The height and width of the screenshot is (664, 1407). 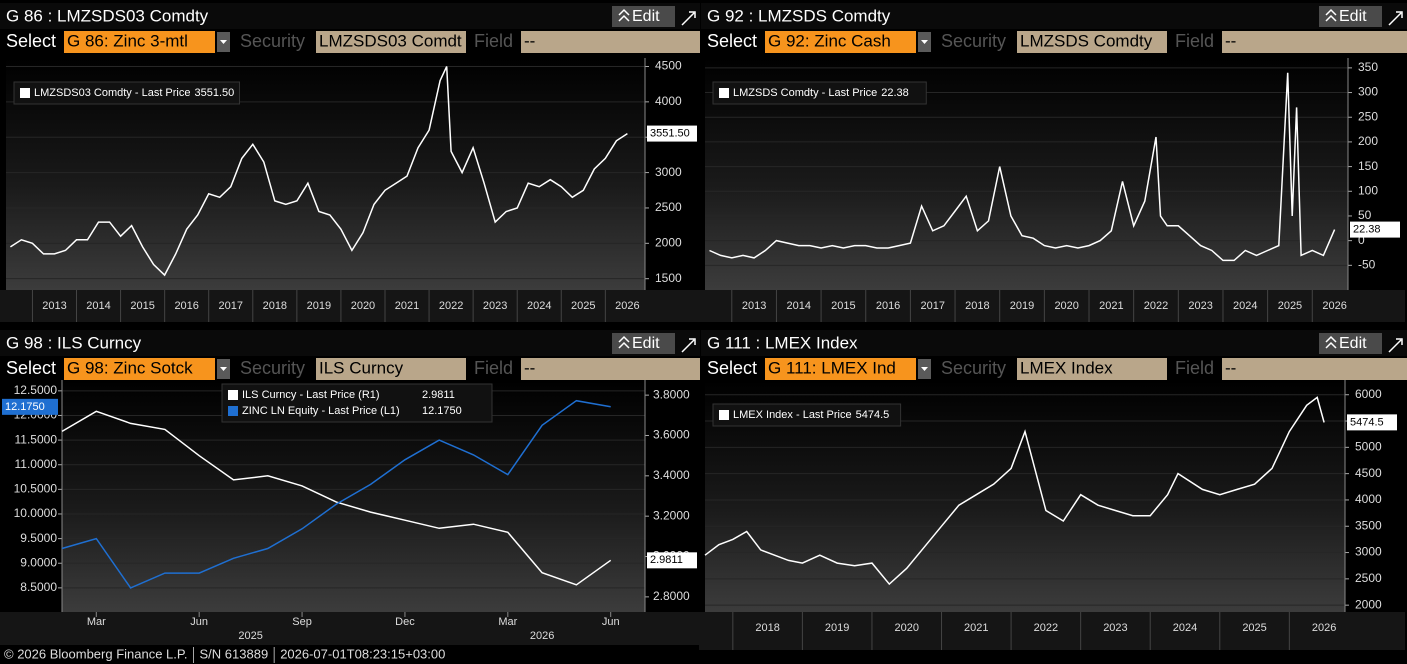 What do you see at coordinates (843, 306) in the screenshot?
I see `x-tick-label: 2015` at bounding box center [843, 306].